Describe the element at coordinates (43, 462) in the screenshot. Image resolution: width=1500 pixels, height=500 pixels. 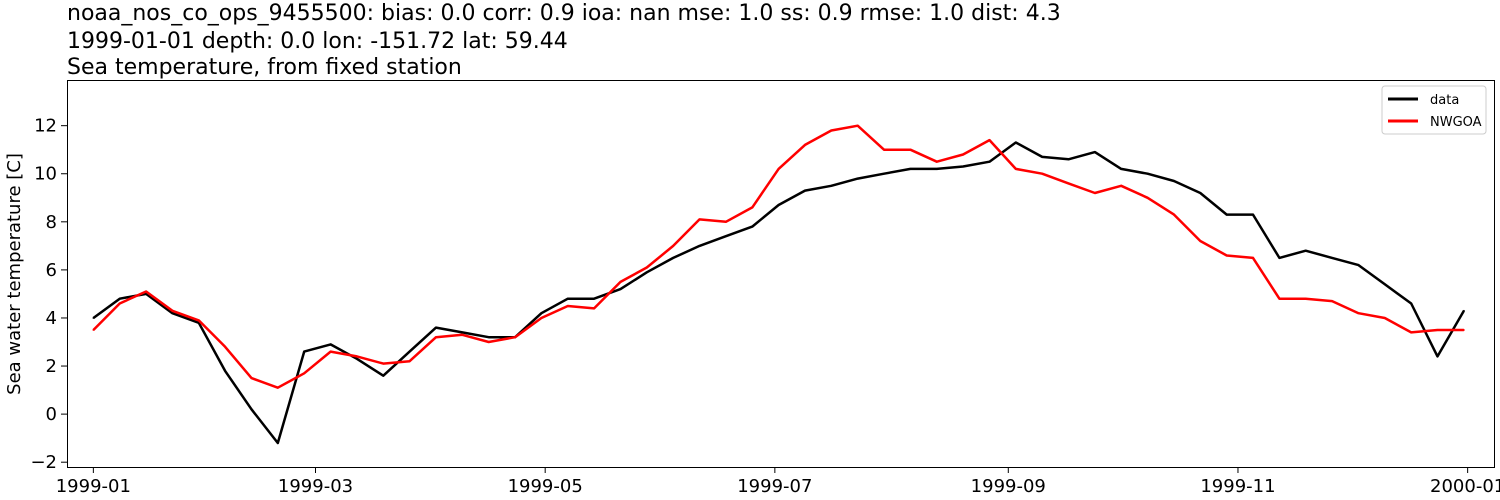
I see `y-tick-label: −2` at that location.